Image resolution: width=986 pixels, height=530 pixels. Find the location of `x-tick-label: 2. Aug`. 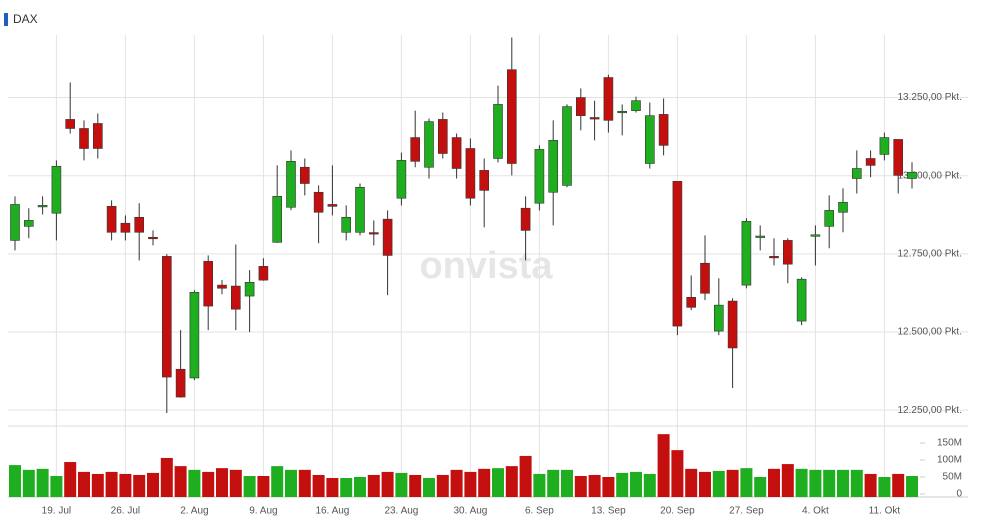

x-tick-label: 2. Aug is located at coordinates (194, 511).